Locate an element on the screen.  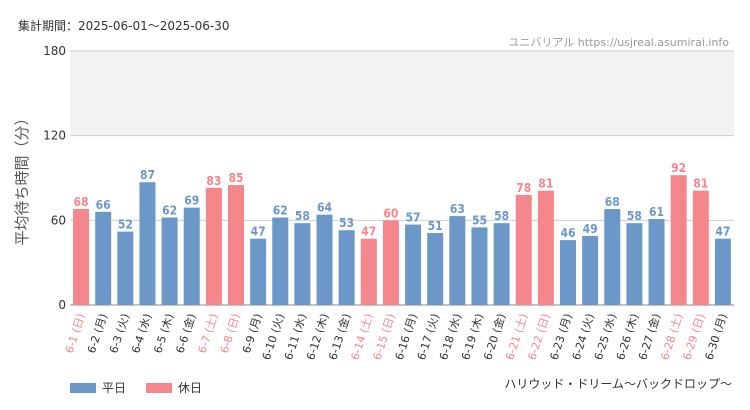
x-tick-label: 6-4 (水) is located at coordinates (141, 333).